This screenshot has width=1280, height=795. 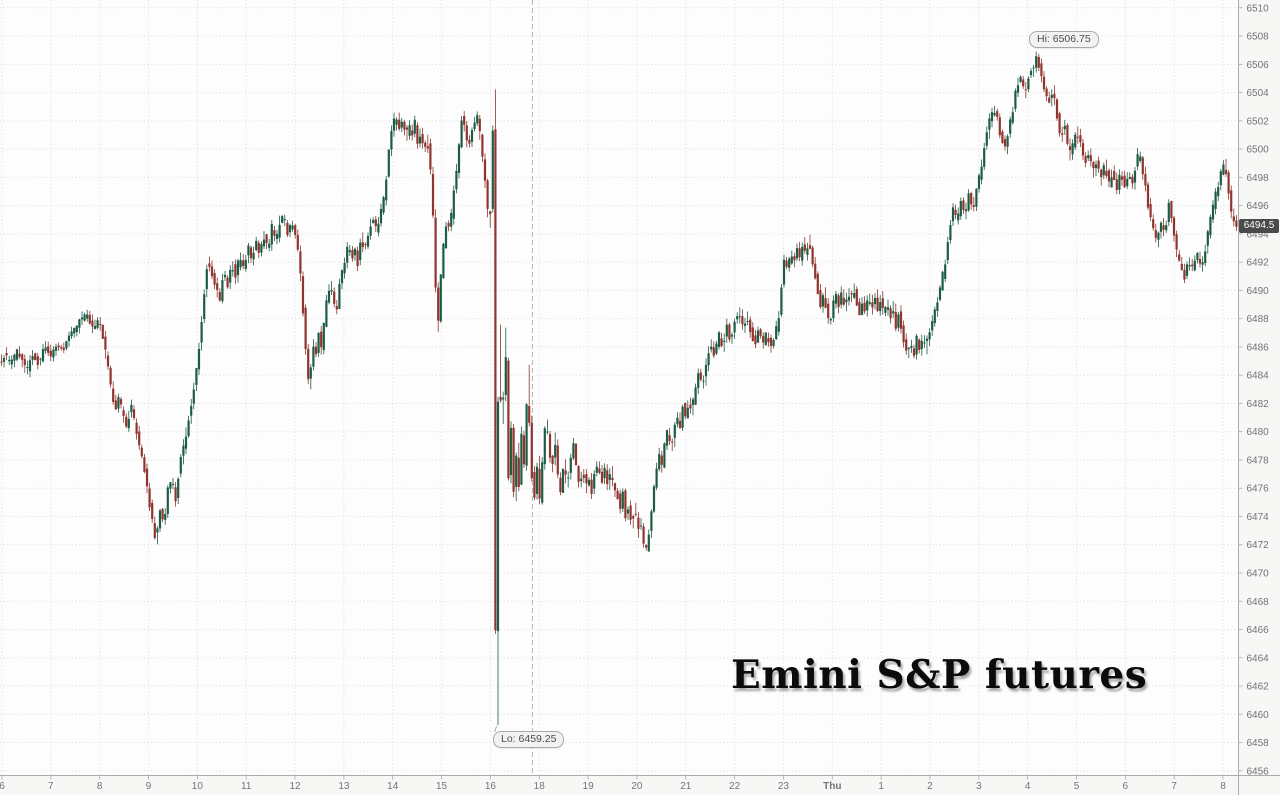 I want to click on svg-text: 21, so click(x=686, y=786).